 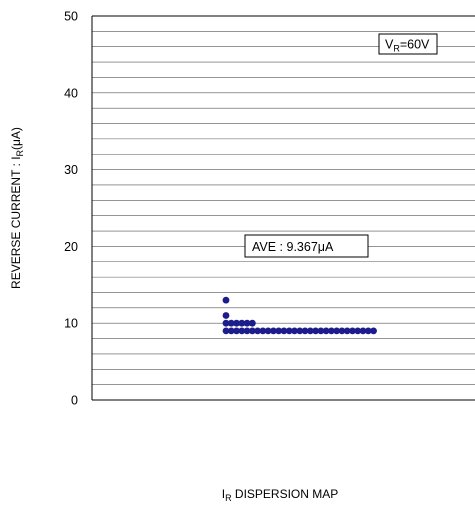 I want to click on average-annotation: AVE : 9.367μA, so click(x=306, y=246).